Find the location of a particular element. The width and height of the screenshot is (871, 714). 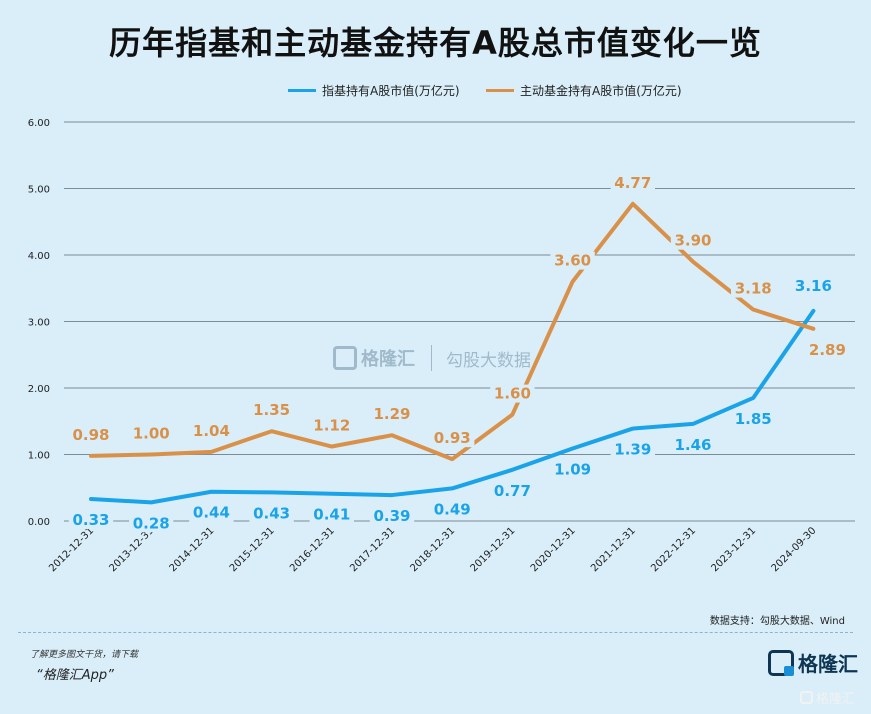

legend-item-active-fund: 主动基金持有A股市值(万亿元) is located at coordinates (584, 90).